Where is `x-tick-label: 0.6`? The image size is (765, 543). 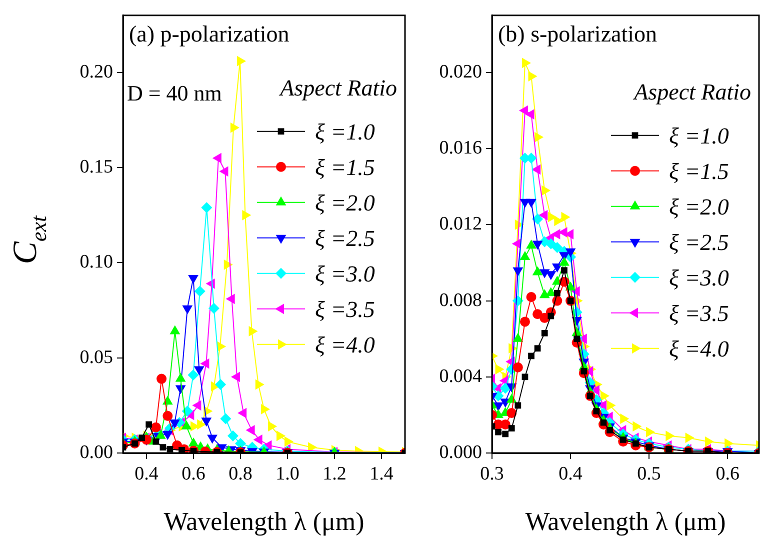
x-tick-label: 0.6 is located at coordinates (194, 473).